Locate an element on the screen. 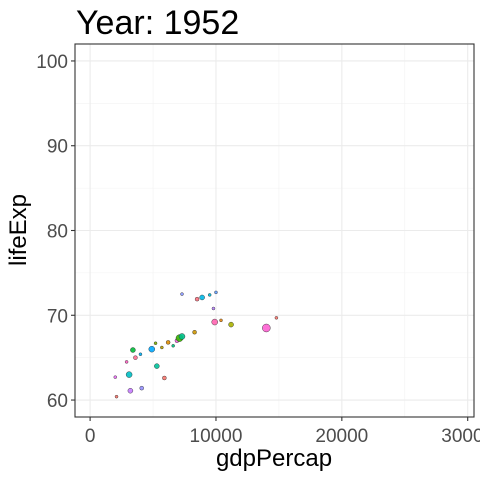  x-axis-title: gdpPercap is located at coordinates (274, 458).